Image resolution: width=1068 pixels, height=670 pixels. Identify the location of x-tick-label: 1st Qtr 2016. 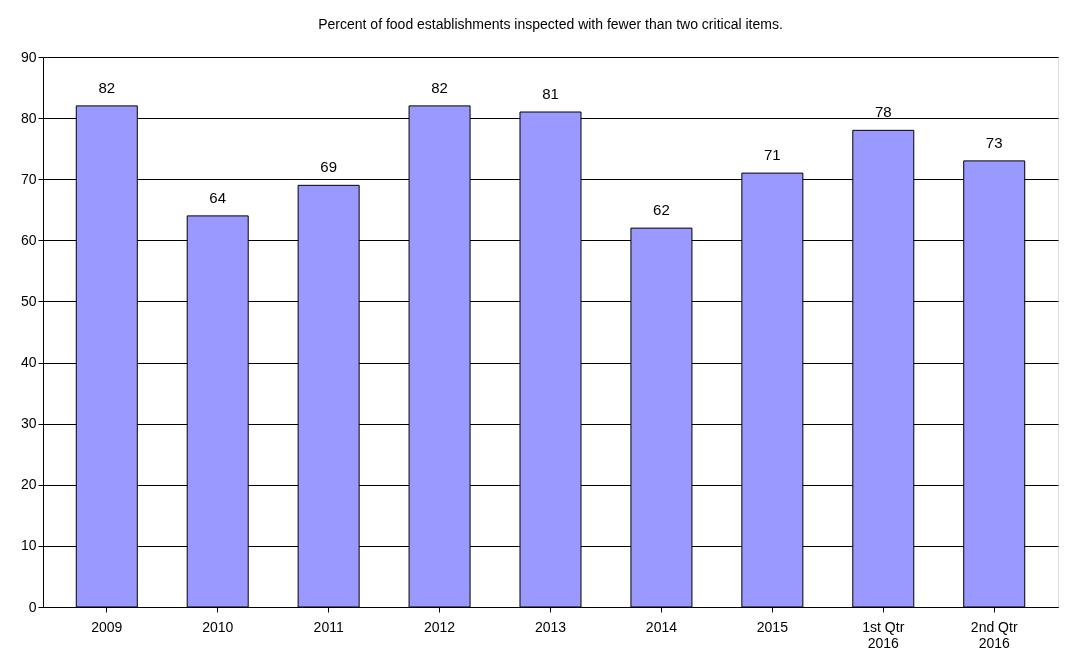
(883, 634).